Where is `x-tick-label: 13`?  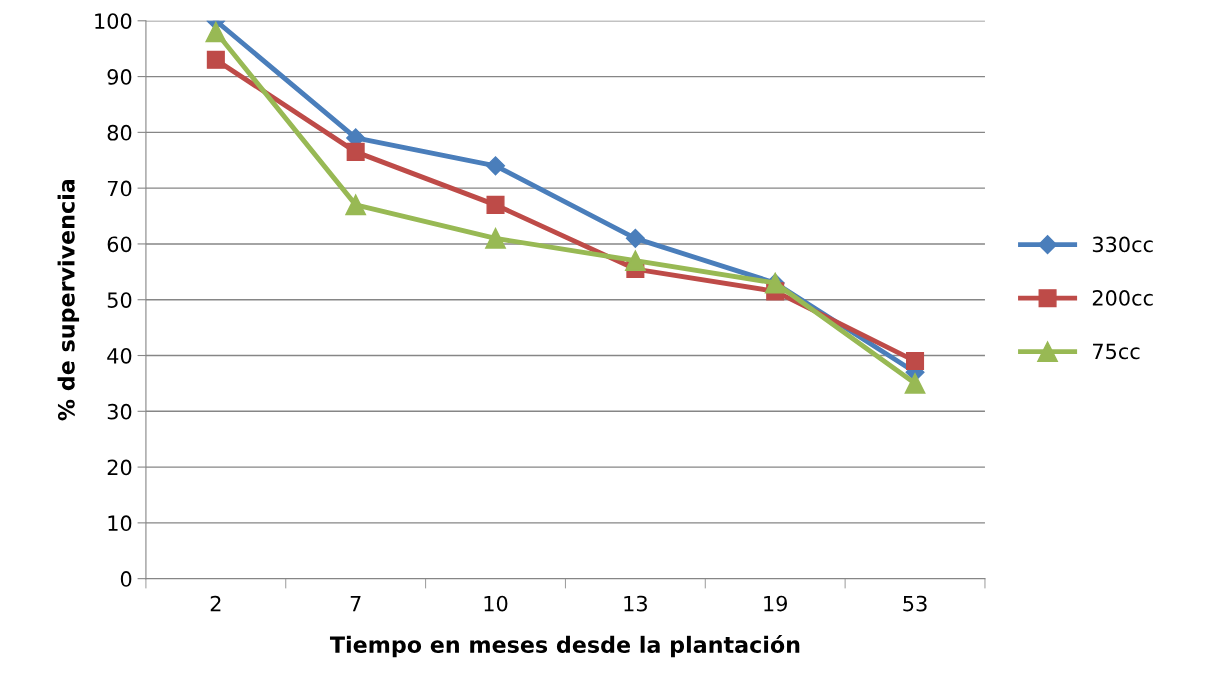
x-tick-label: 13 is located at coordinates (635, 603).